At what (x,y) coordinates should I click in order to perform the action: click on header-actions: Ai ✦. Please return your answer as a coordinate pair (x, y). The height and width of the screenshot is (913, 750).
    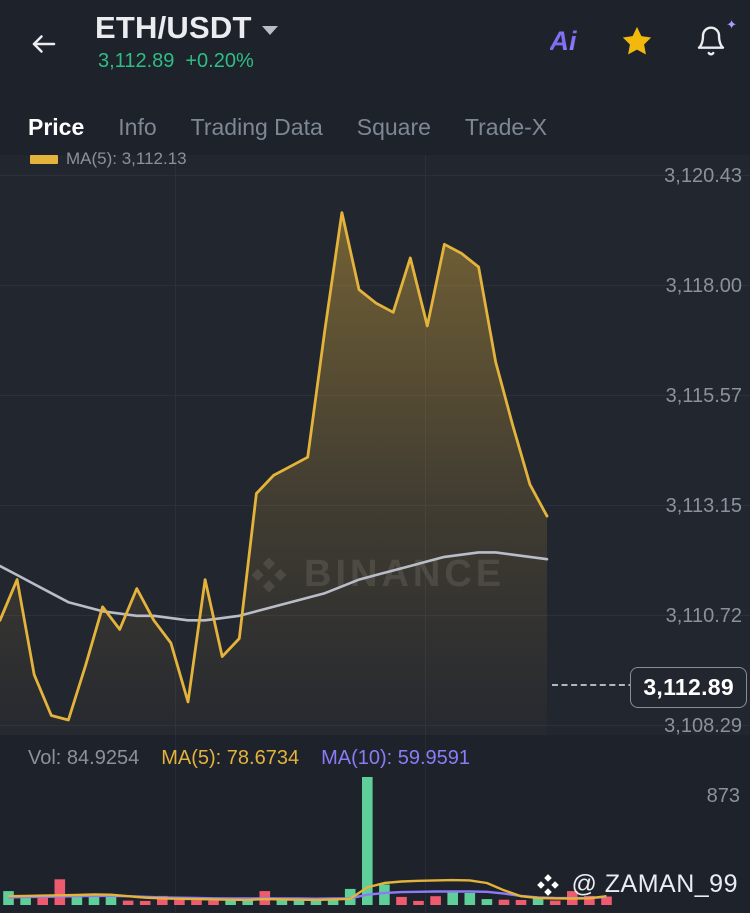
    Looking at the image, I should click on (640, 39).